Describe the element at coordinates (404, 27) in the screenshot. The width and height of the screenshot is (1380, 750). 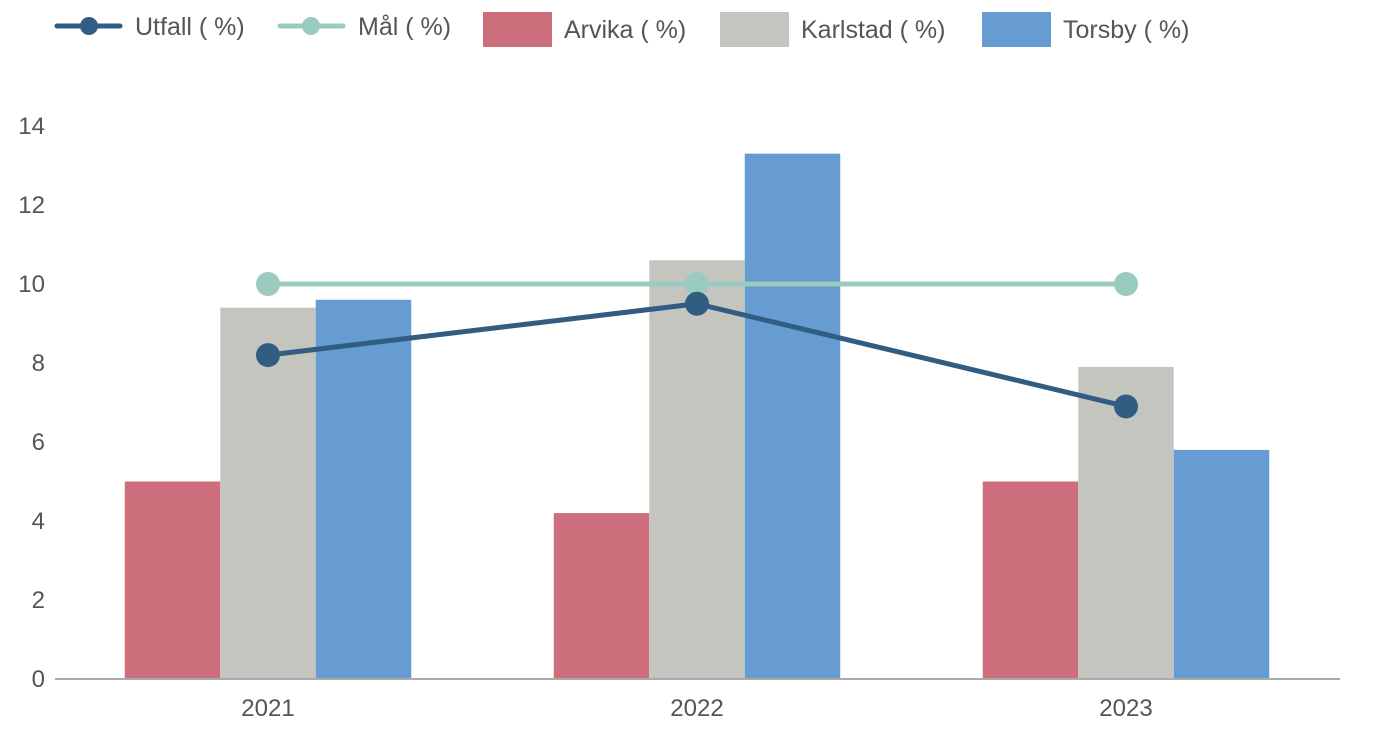
I see `legend-label: Mål ( %)` at that location.